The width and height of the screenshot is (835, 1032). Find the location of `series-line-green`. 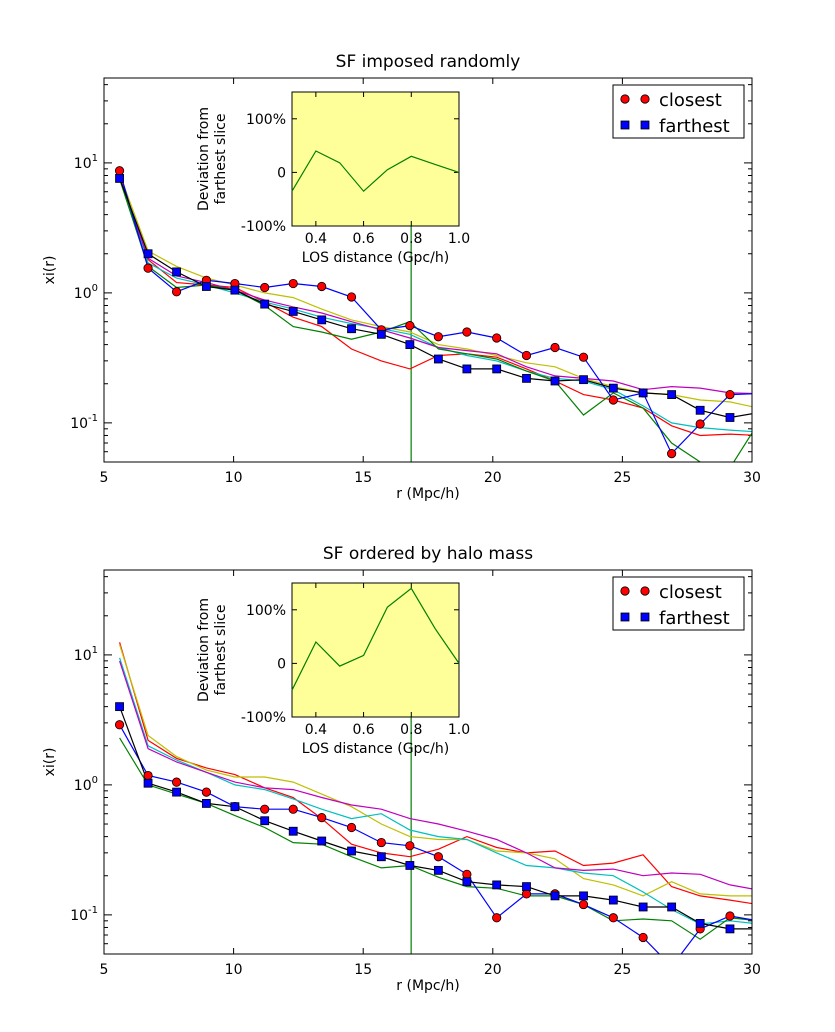

series-line-green is located at coordinates (435, 838).